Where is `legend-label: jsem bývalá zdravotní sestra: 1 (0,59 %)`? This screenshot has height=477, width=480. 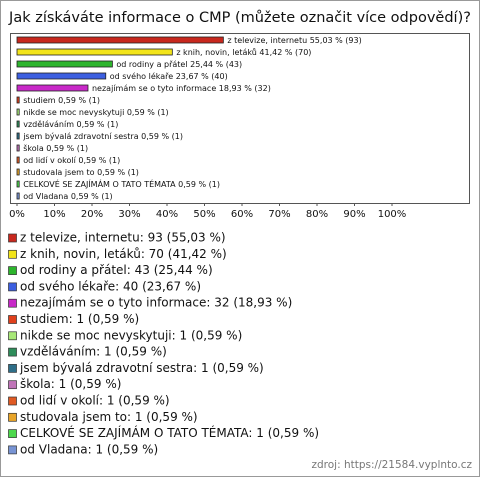
legend-label: jsem bývalá zdravotní sestra: 1 (0,59 %) is located at coordinates (141, 368).